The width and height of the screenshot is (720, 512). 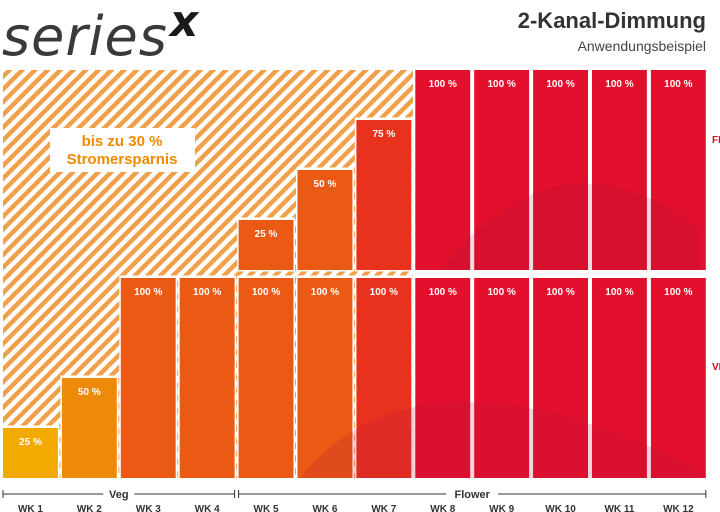 I want to click on callout-line1: bis zu 30 %, so click(x=122, y=141).